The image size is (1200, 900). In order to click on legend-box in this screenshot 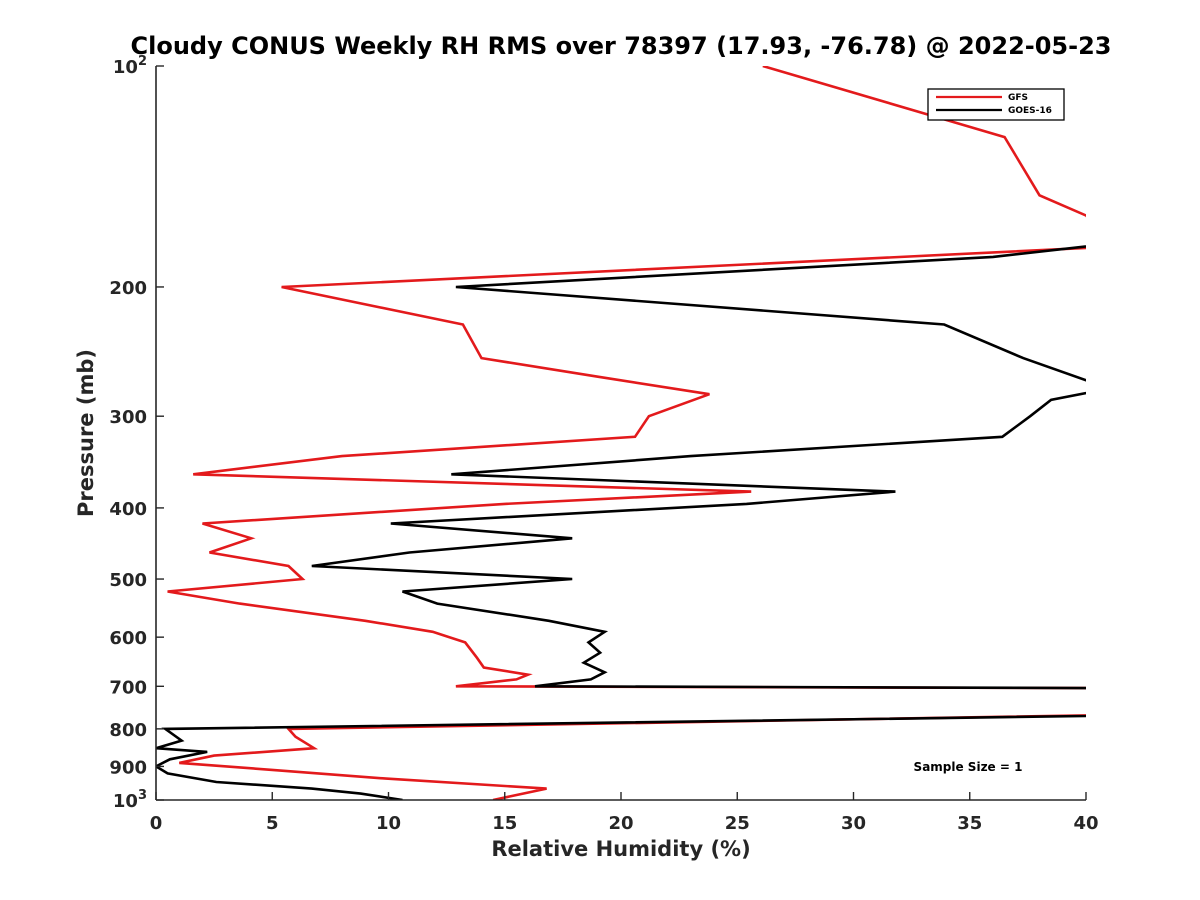, I will do `click(996, 104)`.